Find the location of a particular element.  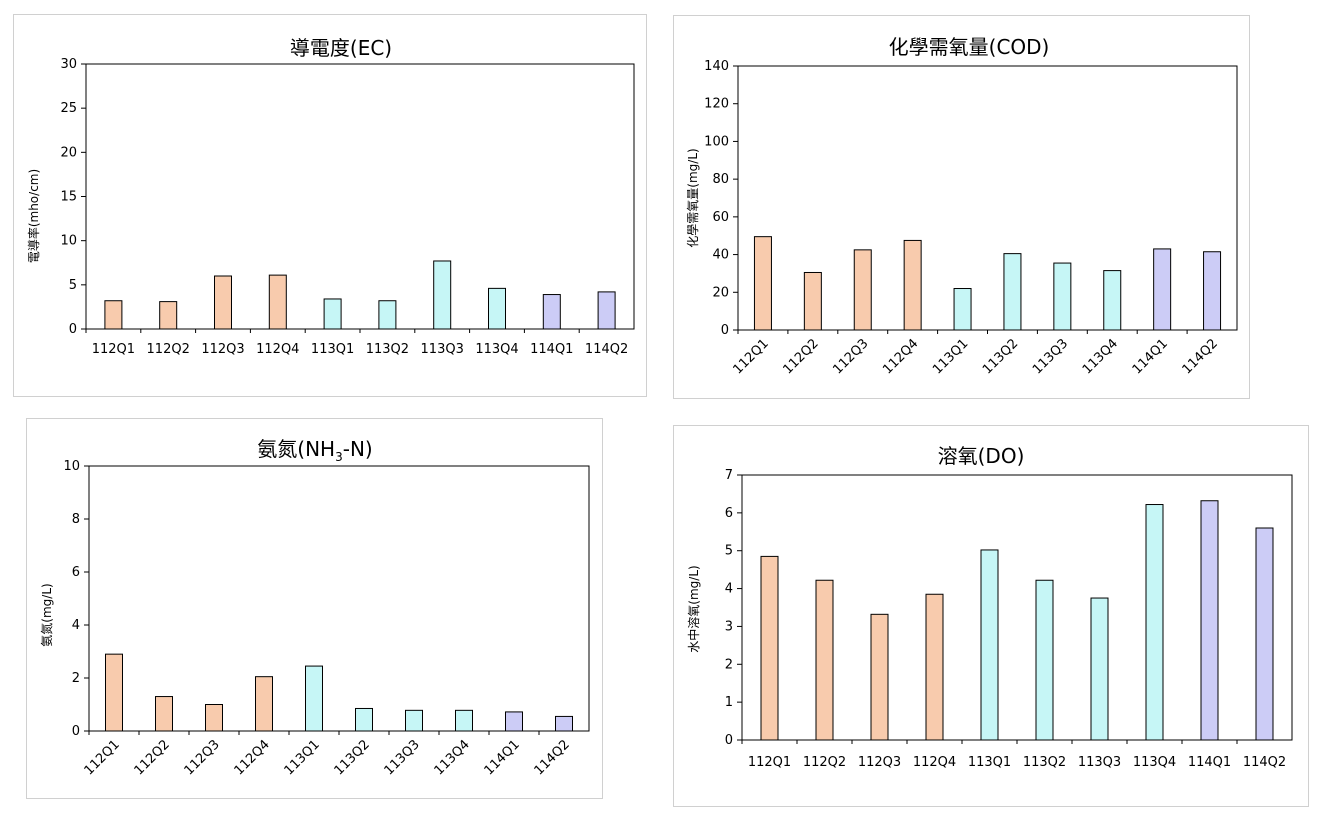

chart-title: 化學需氧量(COD) is located at coordinates (969, 47).